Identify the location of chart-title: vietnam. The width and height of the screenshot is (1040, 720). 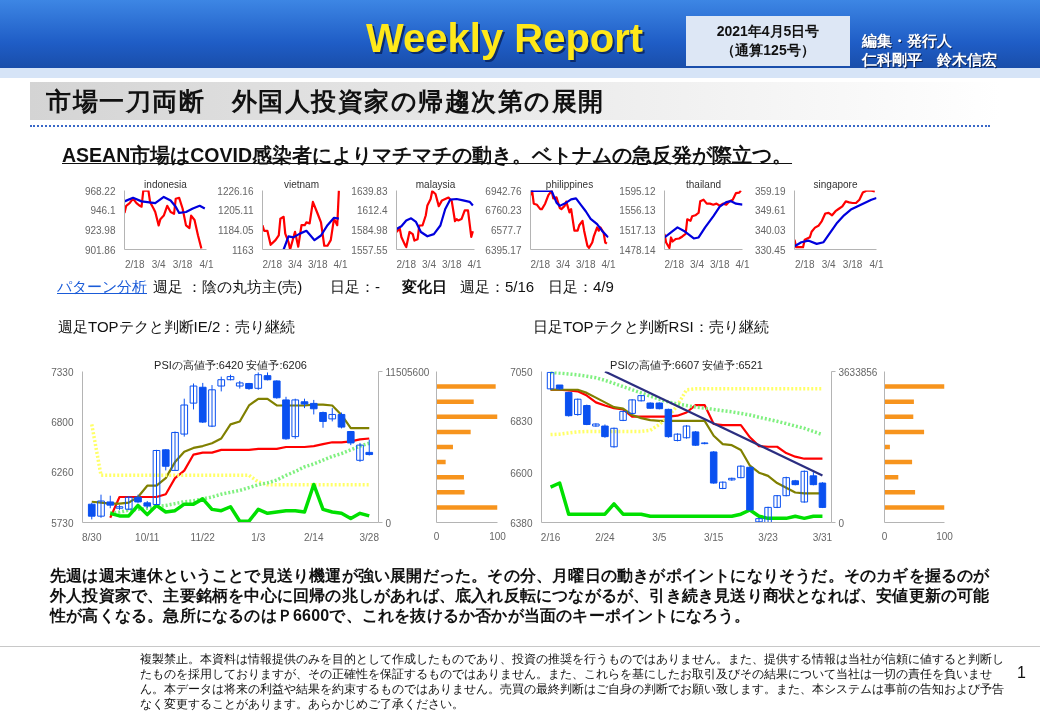
(301, 184).